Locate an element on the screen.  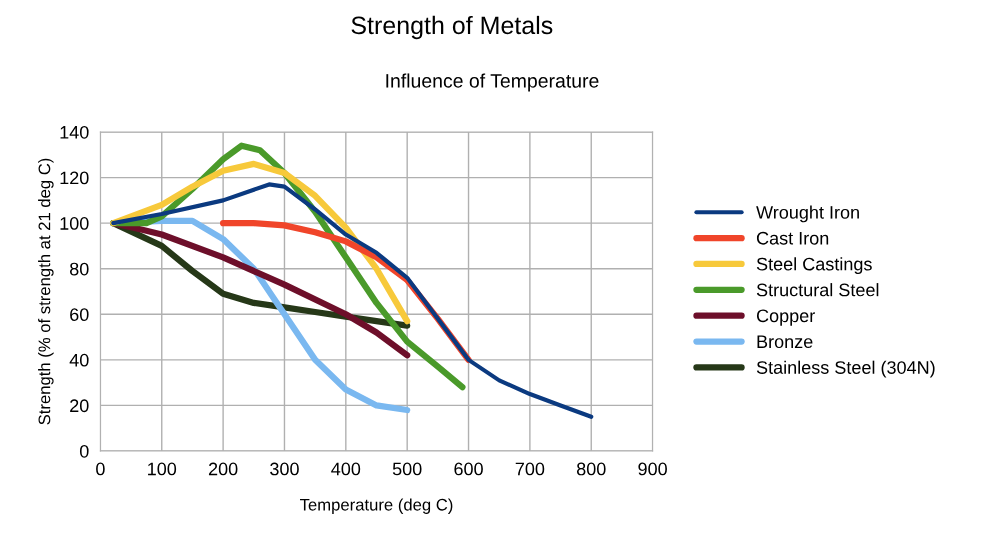
x-tick-label: 400 is located at coordinates (346, 469).